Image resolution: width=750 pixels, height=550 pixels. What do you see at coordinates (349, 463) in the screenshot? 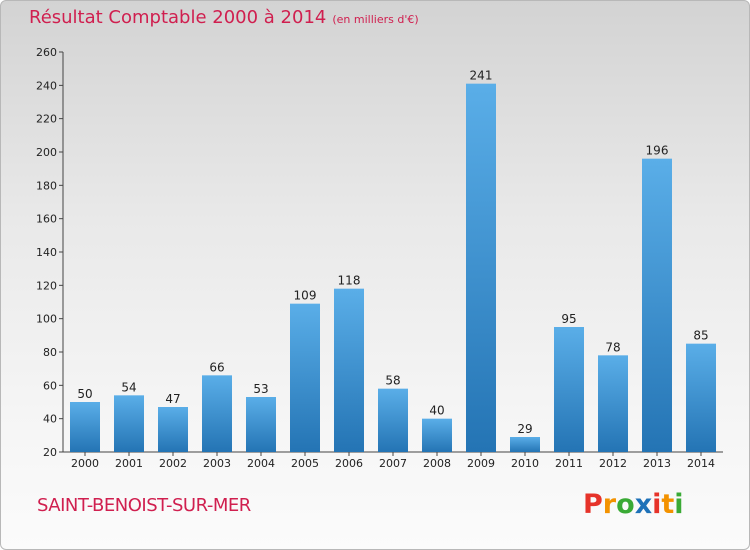
I see `x-tick-label: 2006` at bounding box center [349, 463].